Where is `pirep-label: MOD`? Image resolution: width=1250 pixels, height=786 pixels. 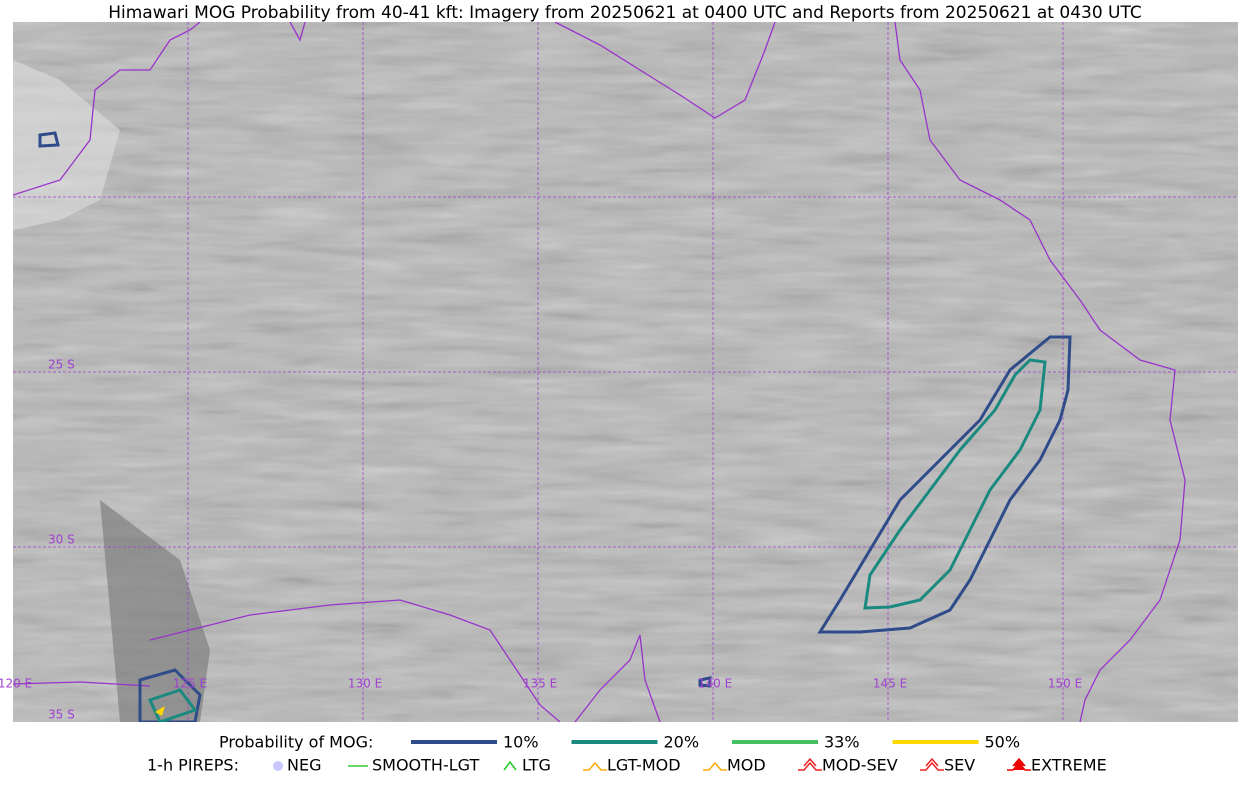
pirep-label: MOD is located at coordinates (746, 765).